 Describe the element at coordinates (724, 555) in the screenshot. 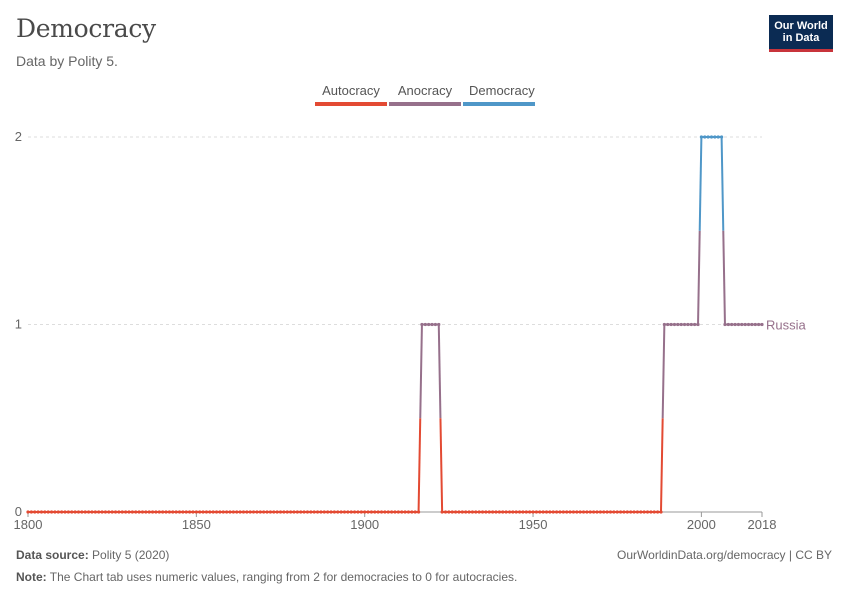

I see `footer-credit: OurWorldinData.org/democracy | CC BY` at that location.